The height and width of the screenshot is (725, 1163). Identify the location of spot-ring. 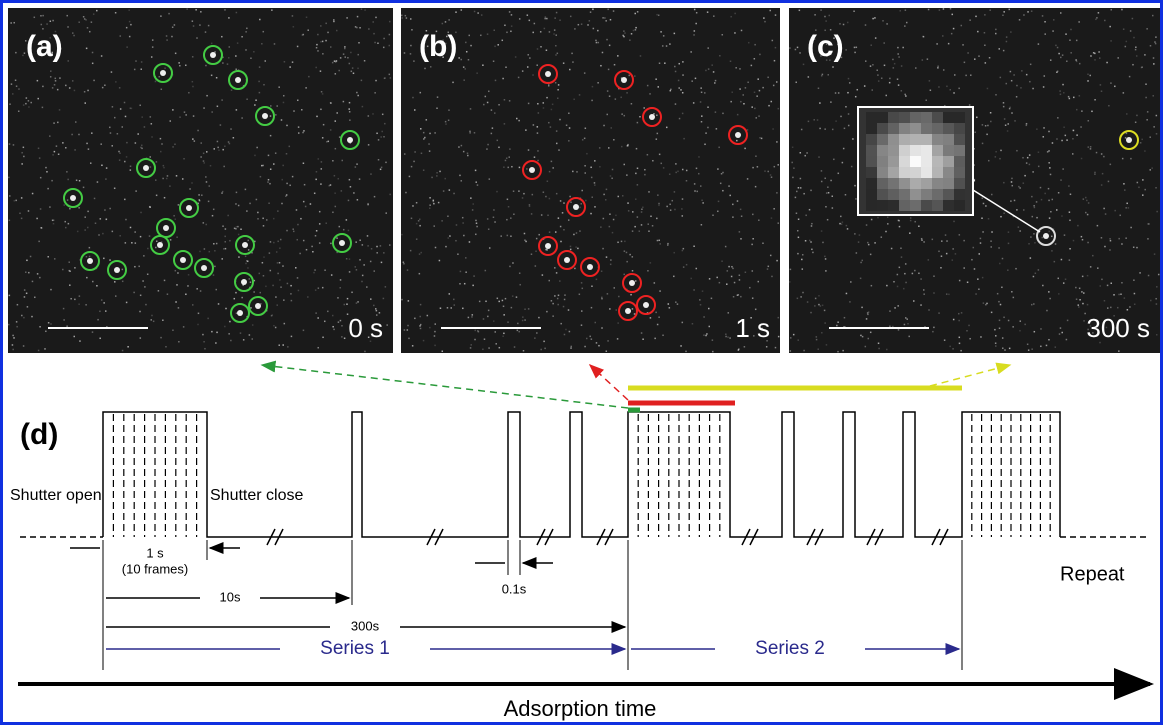
(146, 168).